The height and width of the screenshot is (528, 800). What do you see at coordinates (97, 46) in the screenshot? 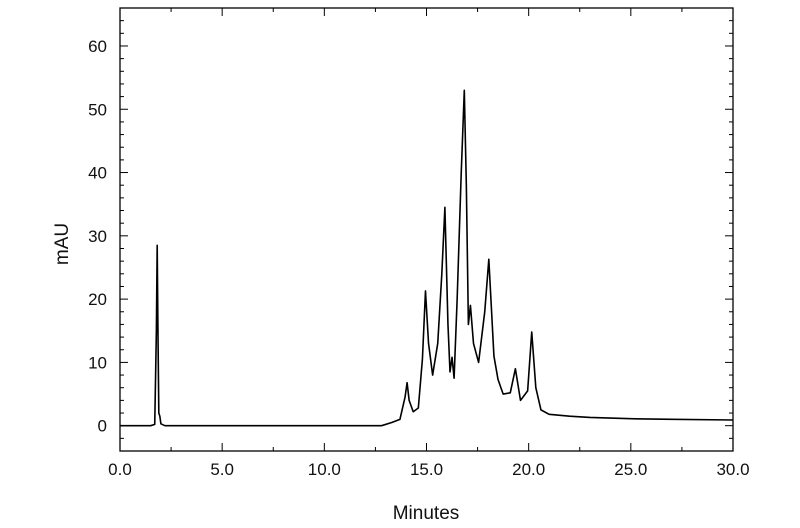
I see `y-tick-label: 60` at bounding box center [97, 46].